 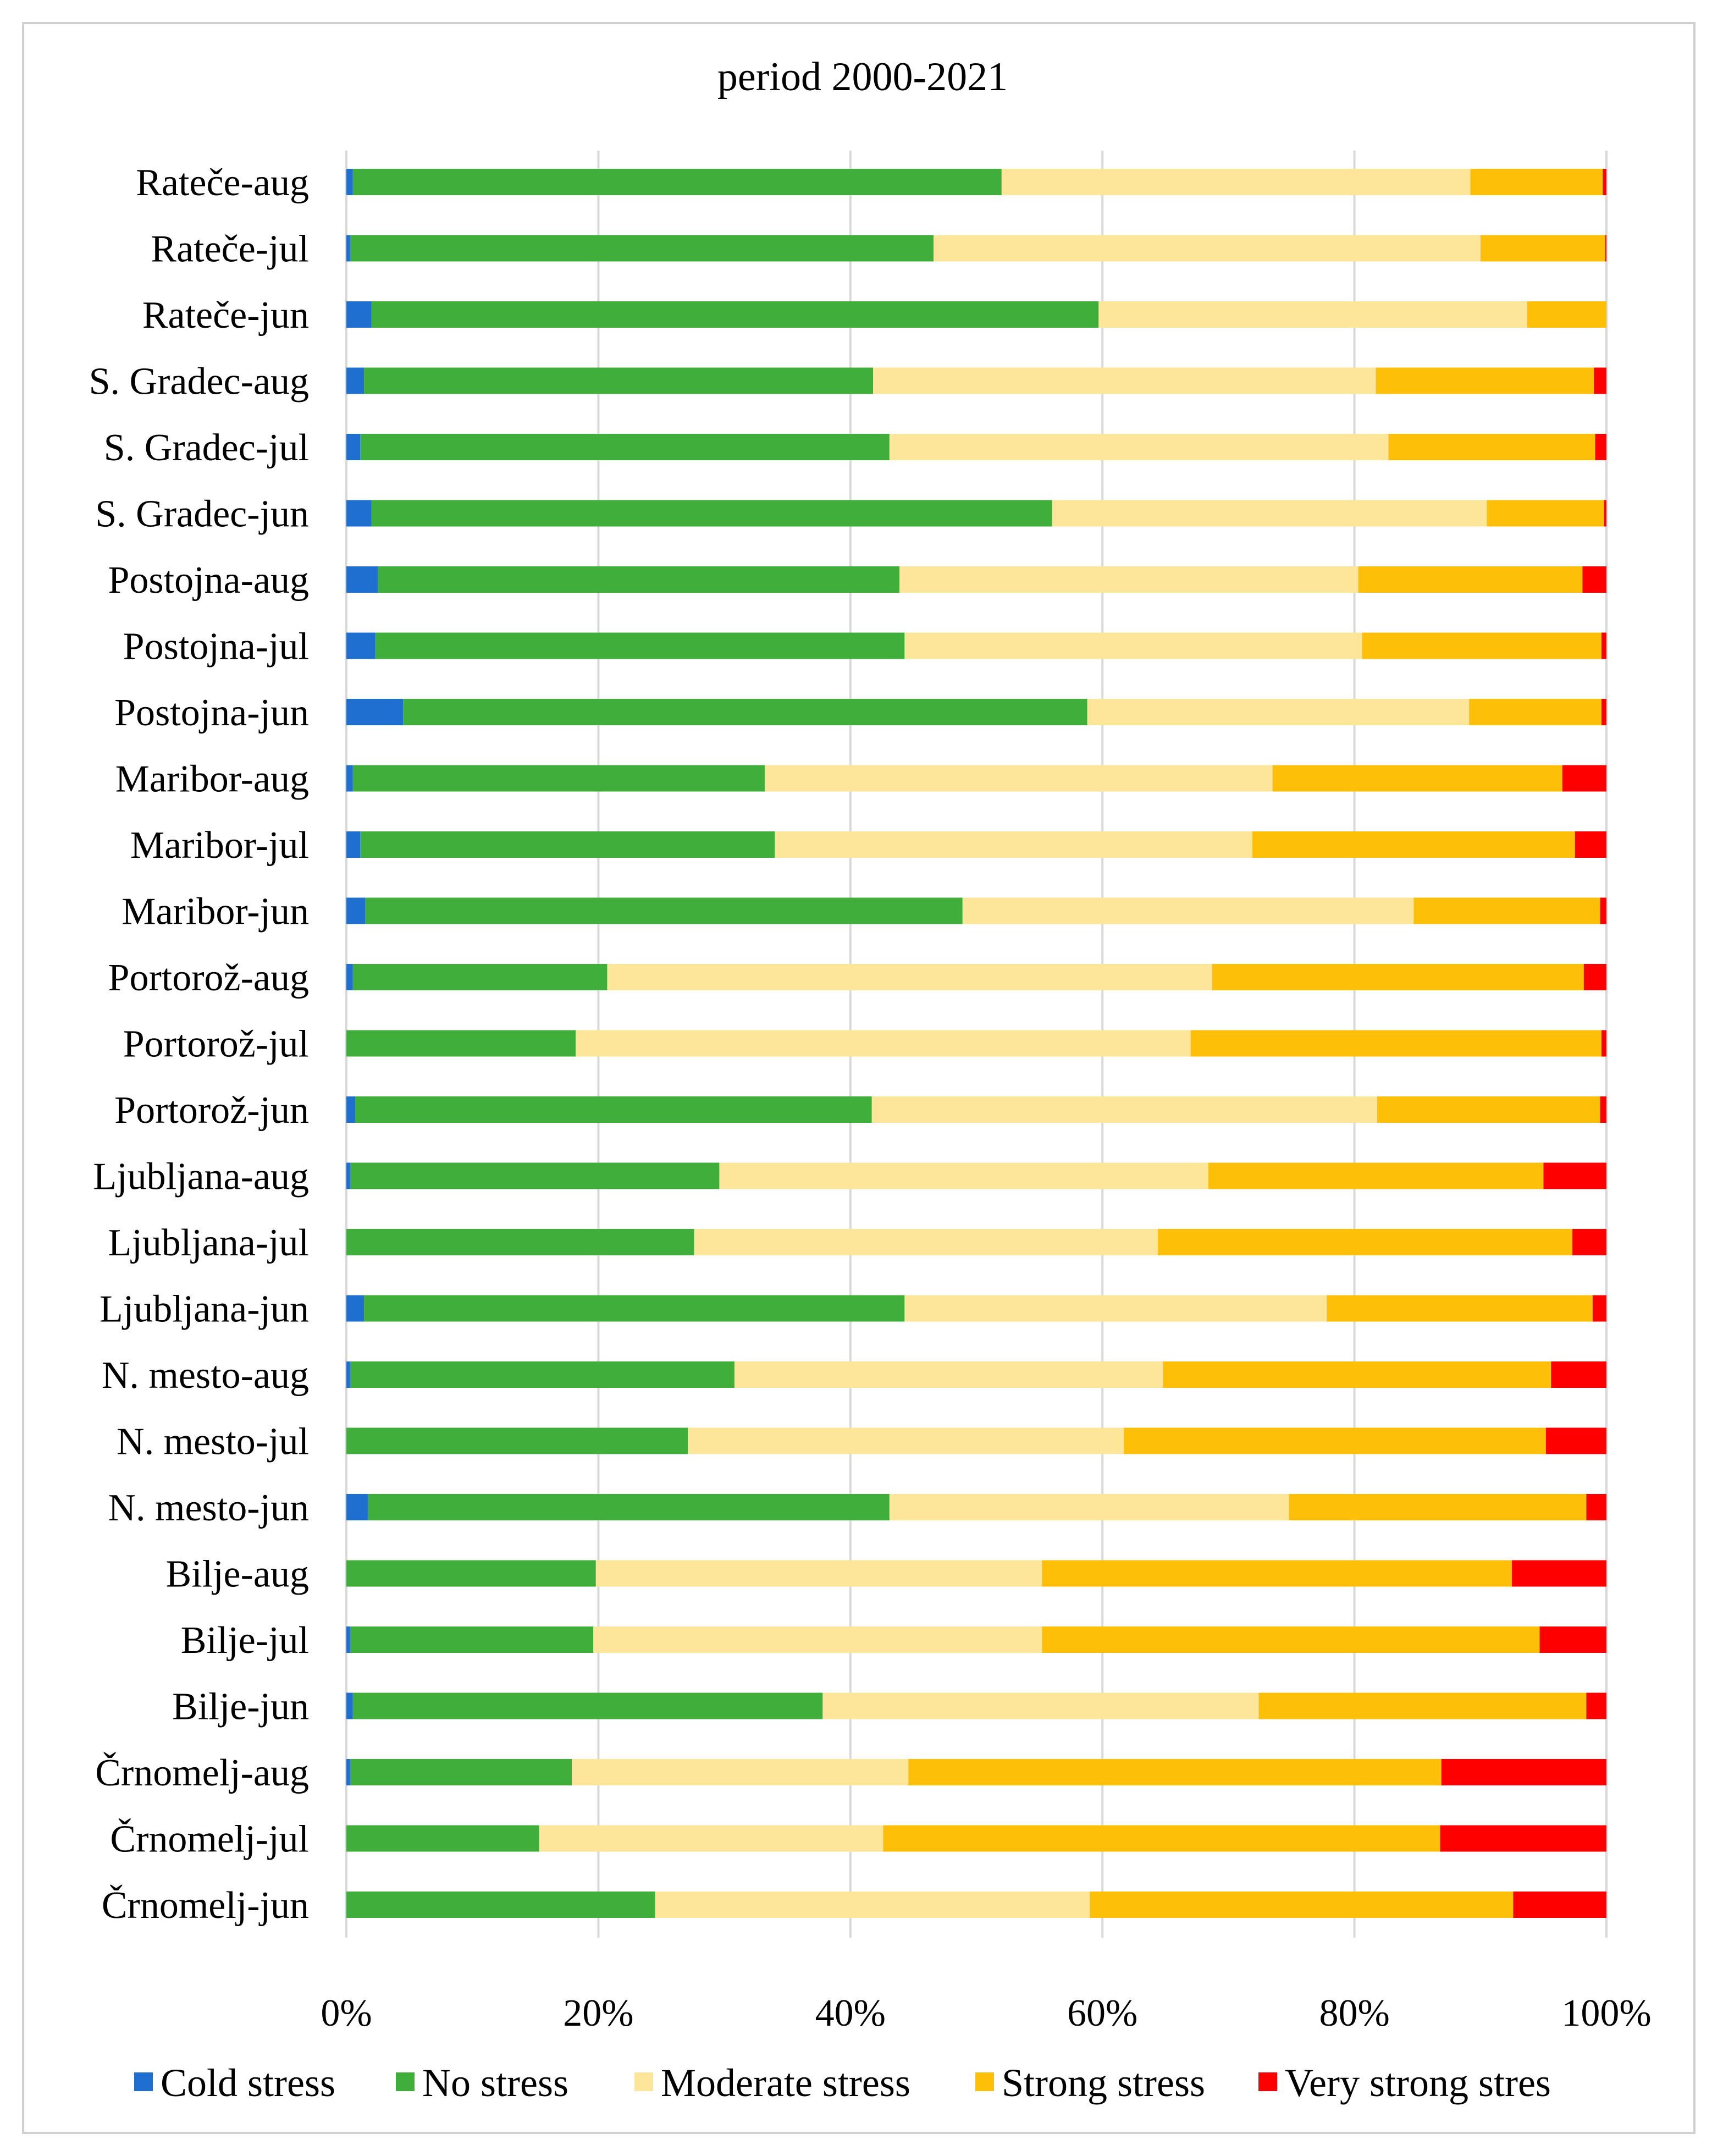 What do you see at coordinates (208, 1508) in the screenshot?
I see `category-label: N. mesto-jun` at bounding box center [208, 1508].